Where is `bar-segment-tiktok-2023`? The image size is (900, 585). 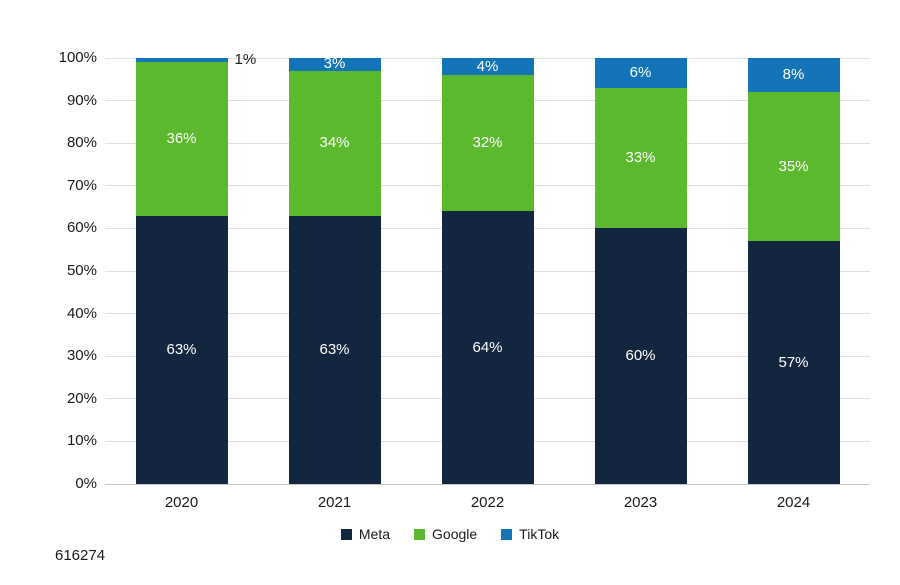 bar-segment-tiktok-2023 is located at coordinates (640, 73).